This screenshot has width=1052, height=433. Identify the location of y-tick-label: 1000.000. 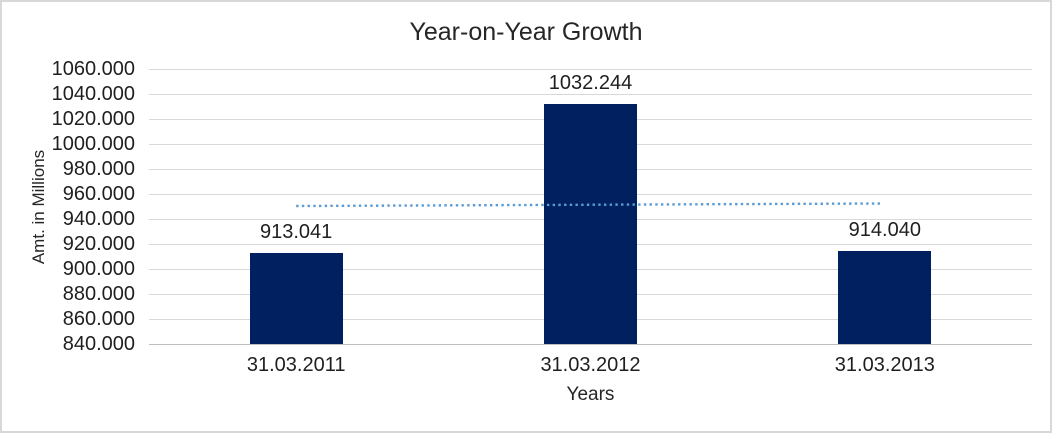
(93, 144).